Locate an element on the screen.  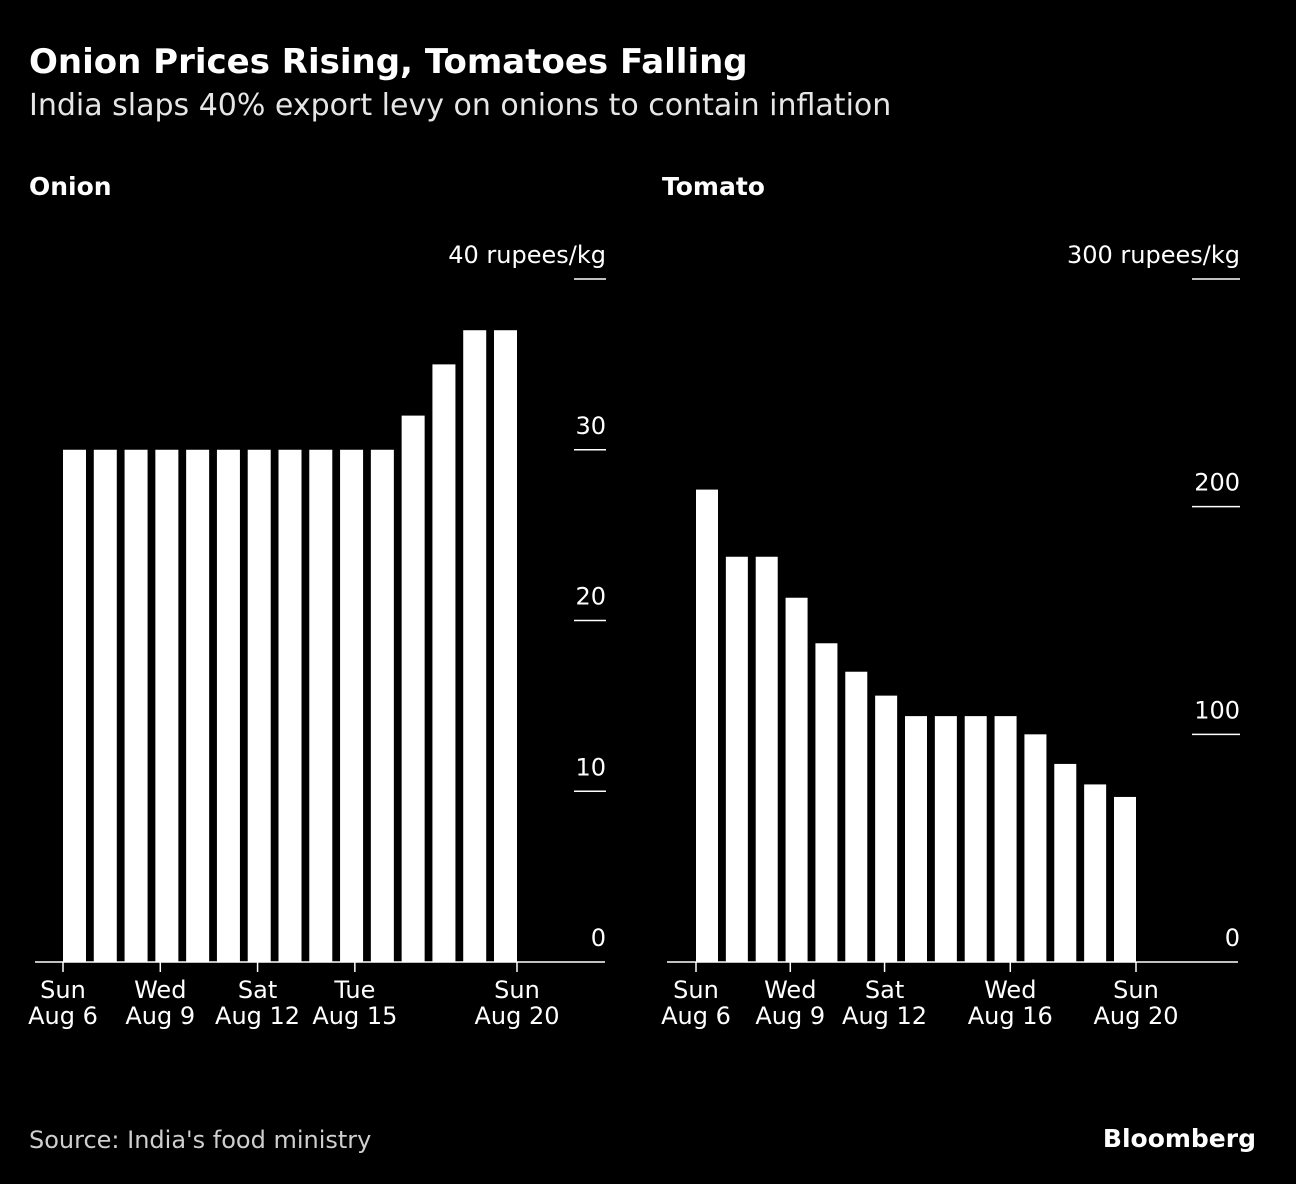
tomato-ytick-label: 100 is located at coordinates (1217, 710).